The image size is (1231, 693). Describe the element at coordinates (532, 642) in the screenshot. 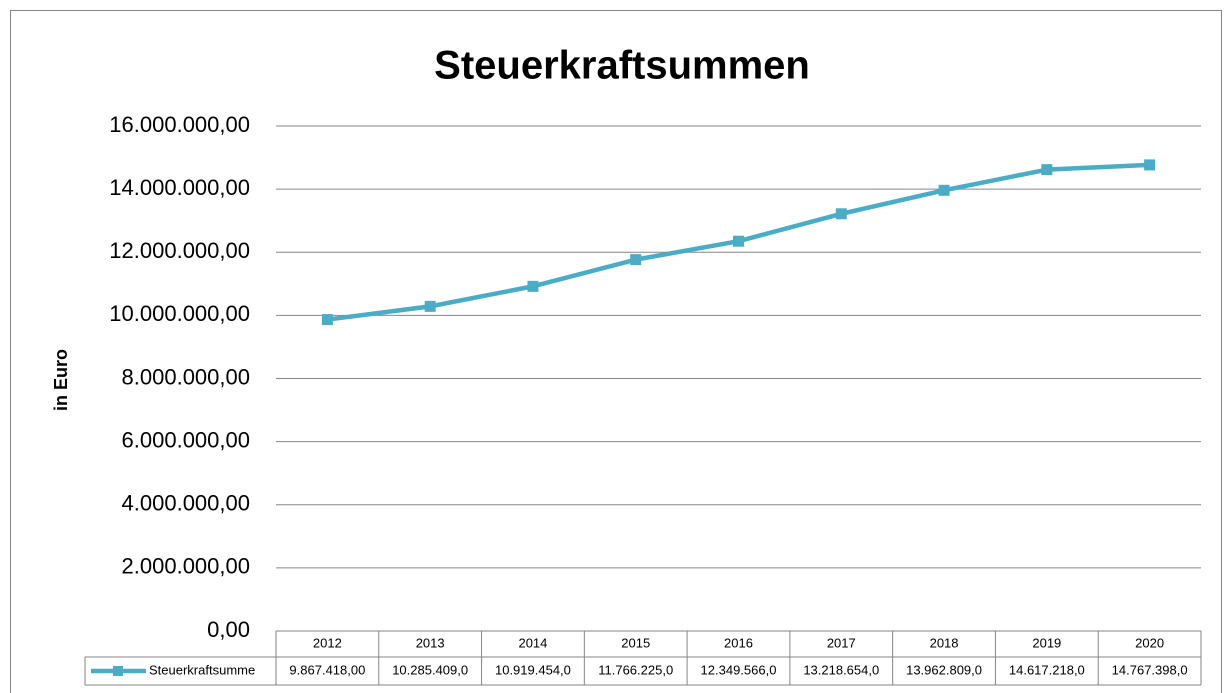

I see `x-tick-label: 2014` at that location.